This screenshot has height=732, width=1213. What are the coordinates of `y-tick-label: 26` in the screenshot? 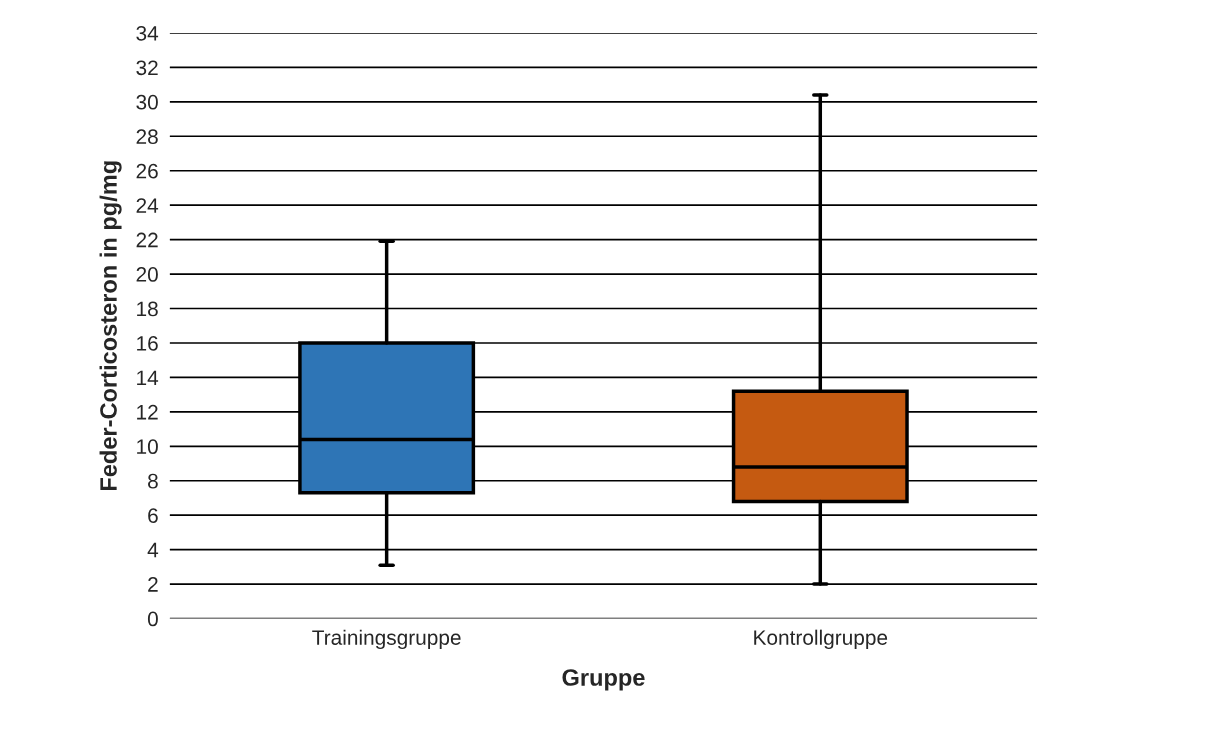 It's located at (147, 171).